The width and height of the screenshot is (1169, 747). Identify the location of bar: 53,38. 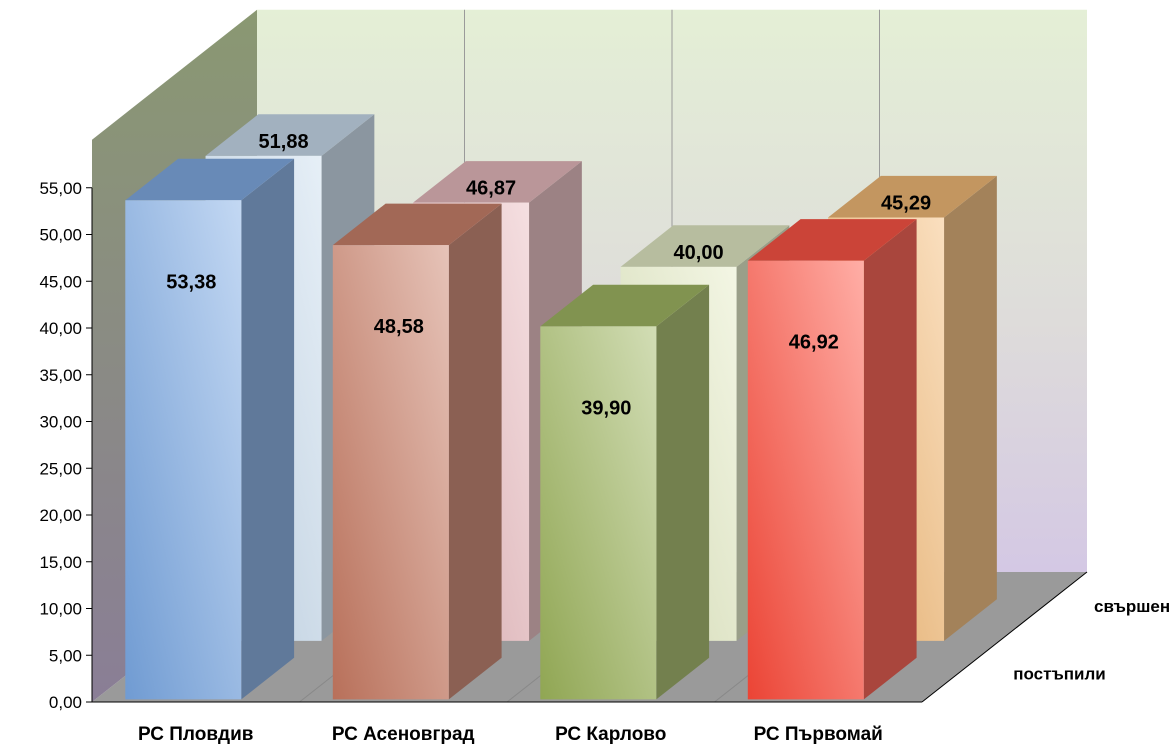
(210, 429).